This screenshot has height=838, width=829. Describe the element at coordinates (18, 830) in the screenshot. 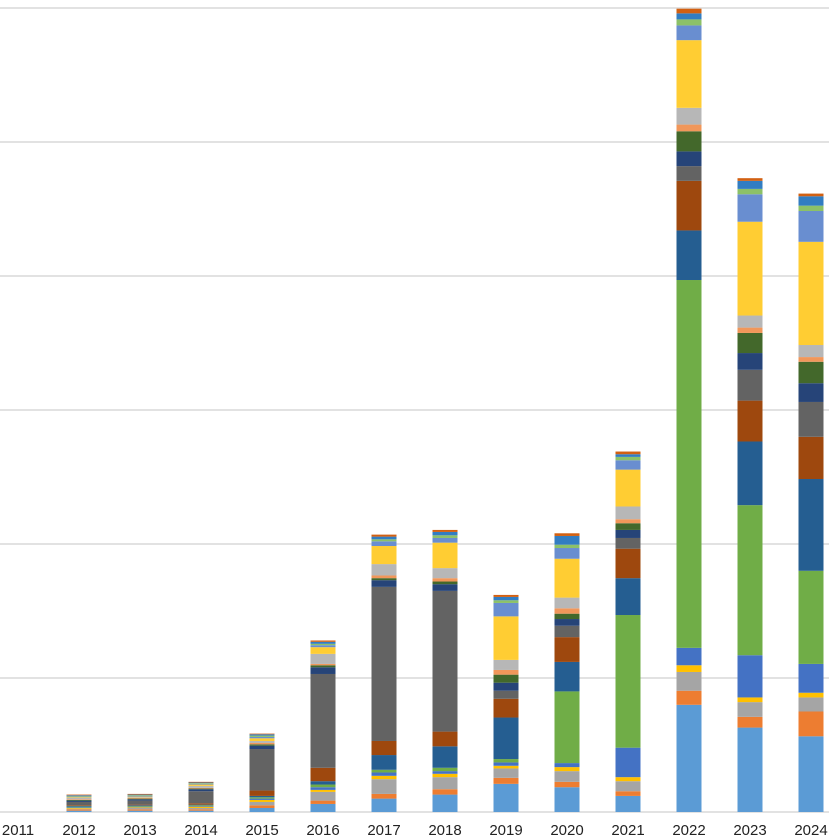

I see `x-tick-label: 2011` at that location.